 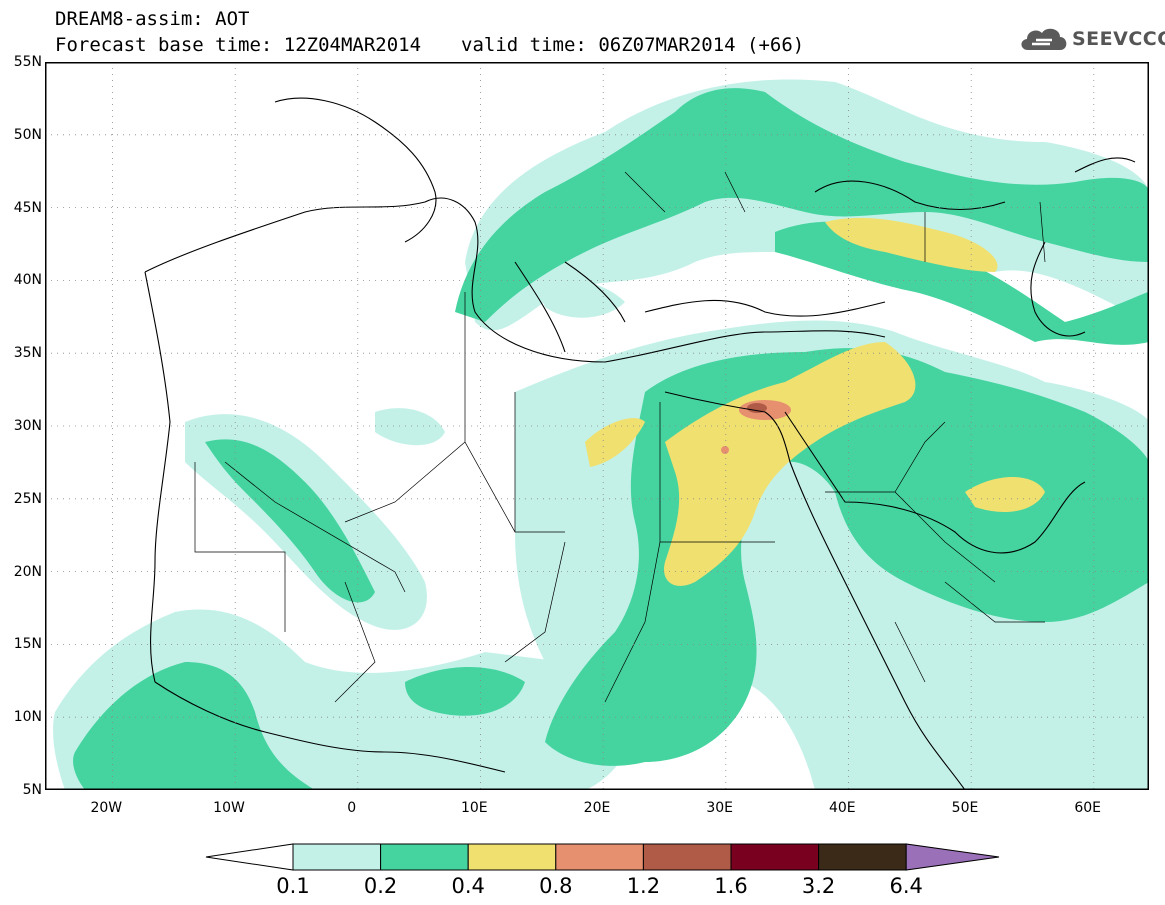 I want to click on valid-time: valid time: 06Z07MAR2014 (+66), so click(x=633, y=45).